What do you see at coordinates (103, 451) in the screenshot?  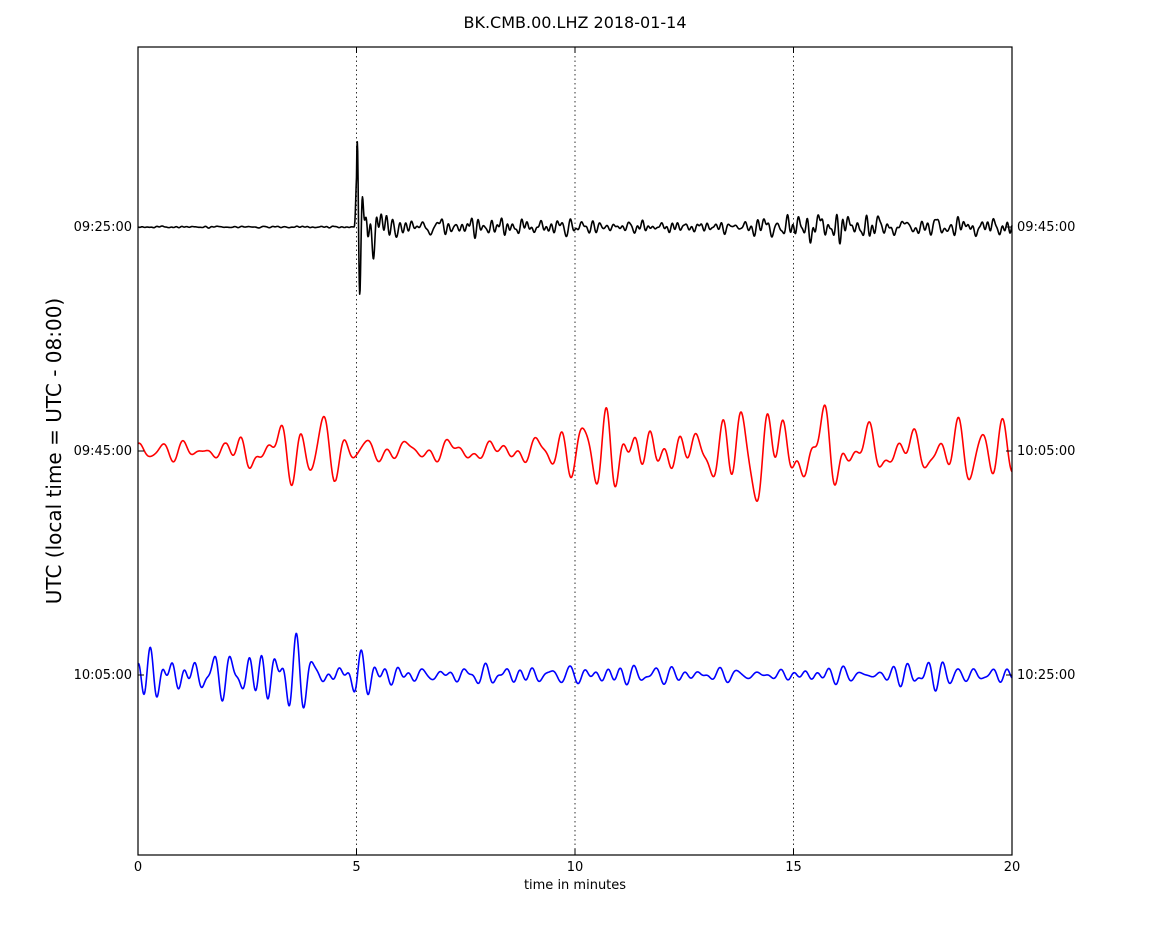 I see `y-left-label: 09:45:00` at bounding box center [103, 451].